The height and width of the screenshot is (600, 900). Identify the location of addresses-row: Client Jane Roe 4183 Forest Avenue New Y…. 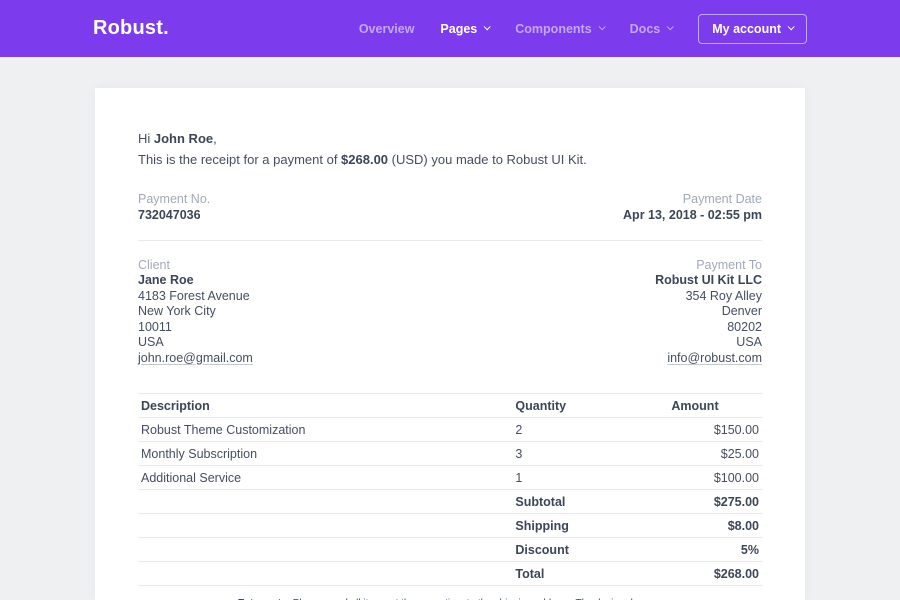
(450, 311).